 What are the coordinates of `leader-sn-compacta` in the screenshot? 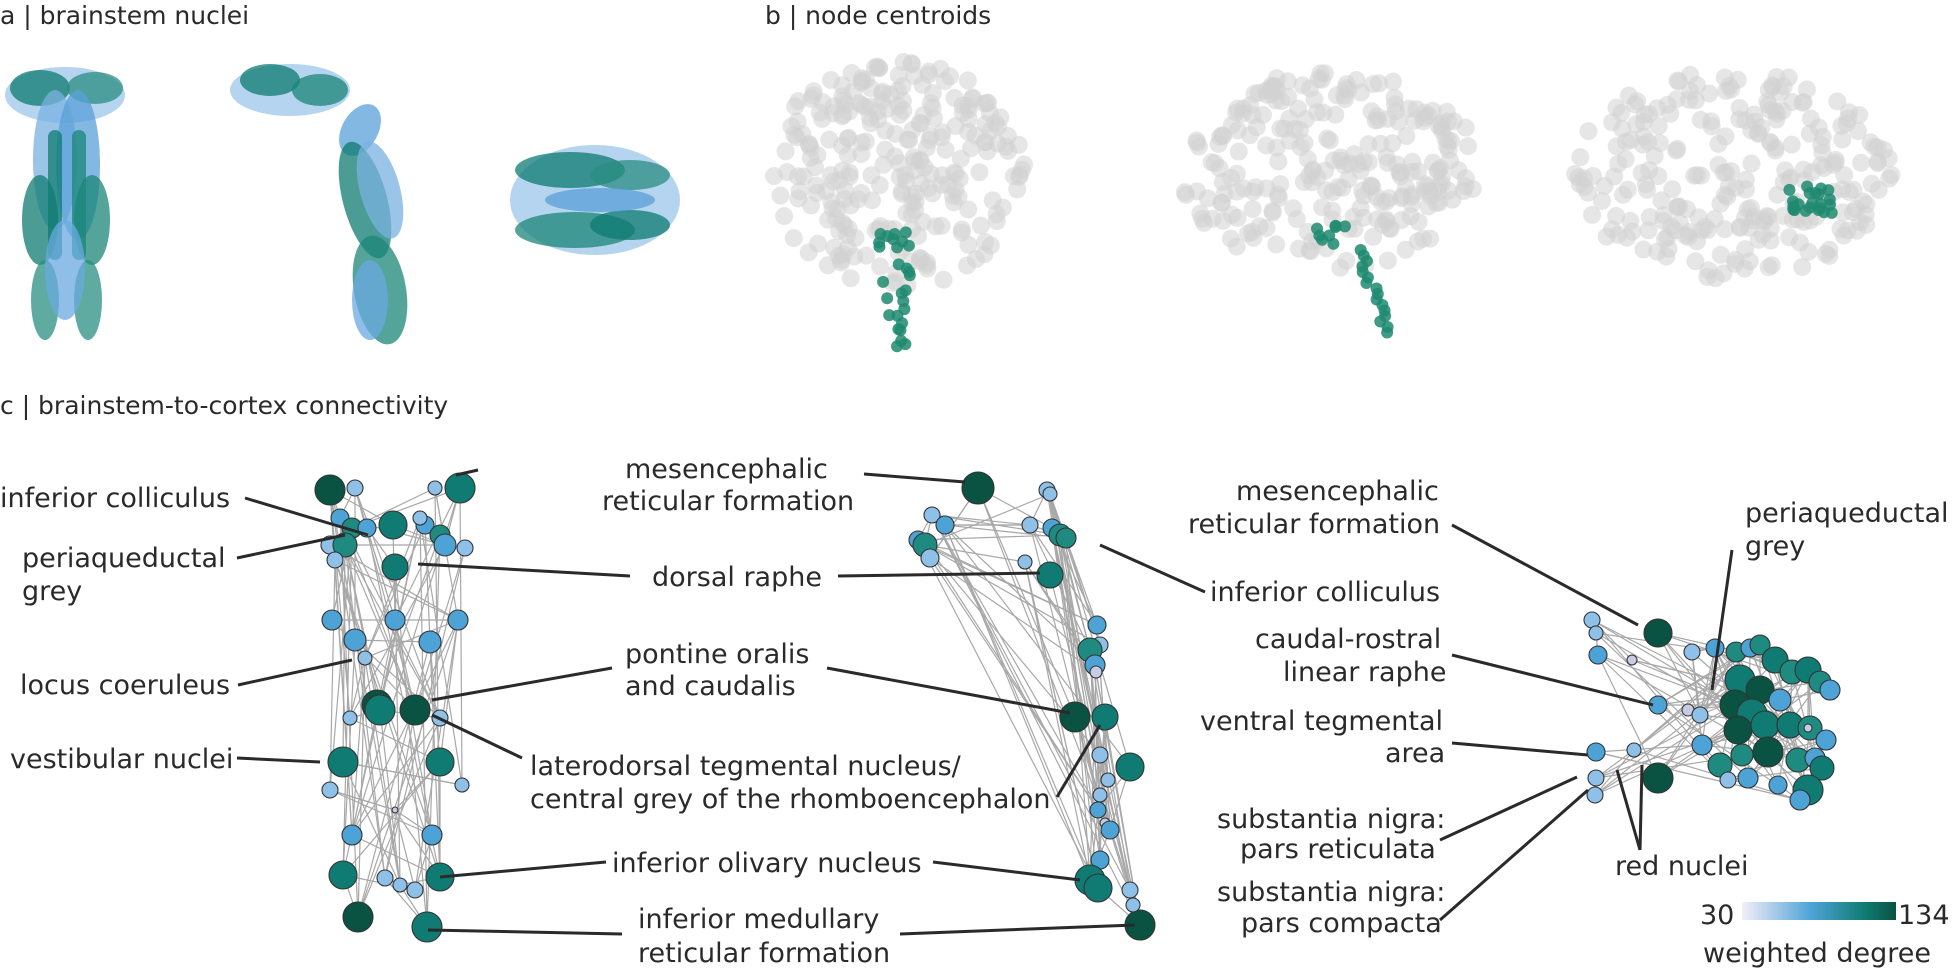 It's located at (1514, 855).